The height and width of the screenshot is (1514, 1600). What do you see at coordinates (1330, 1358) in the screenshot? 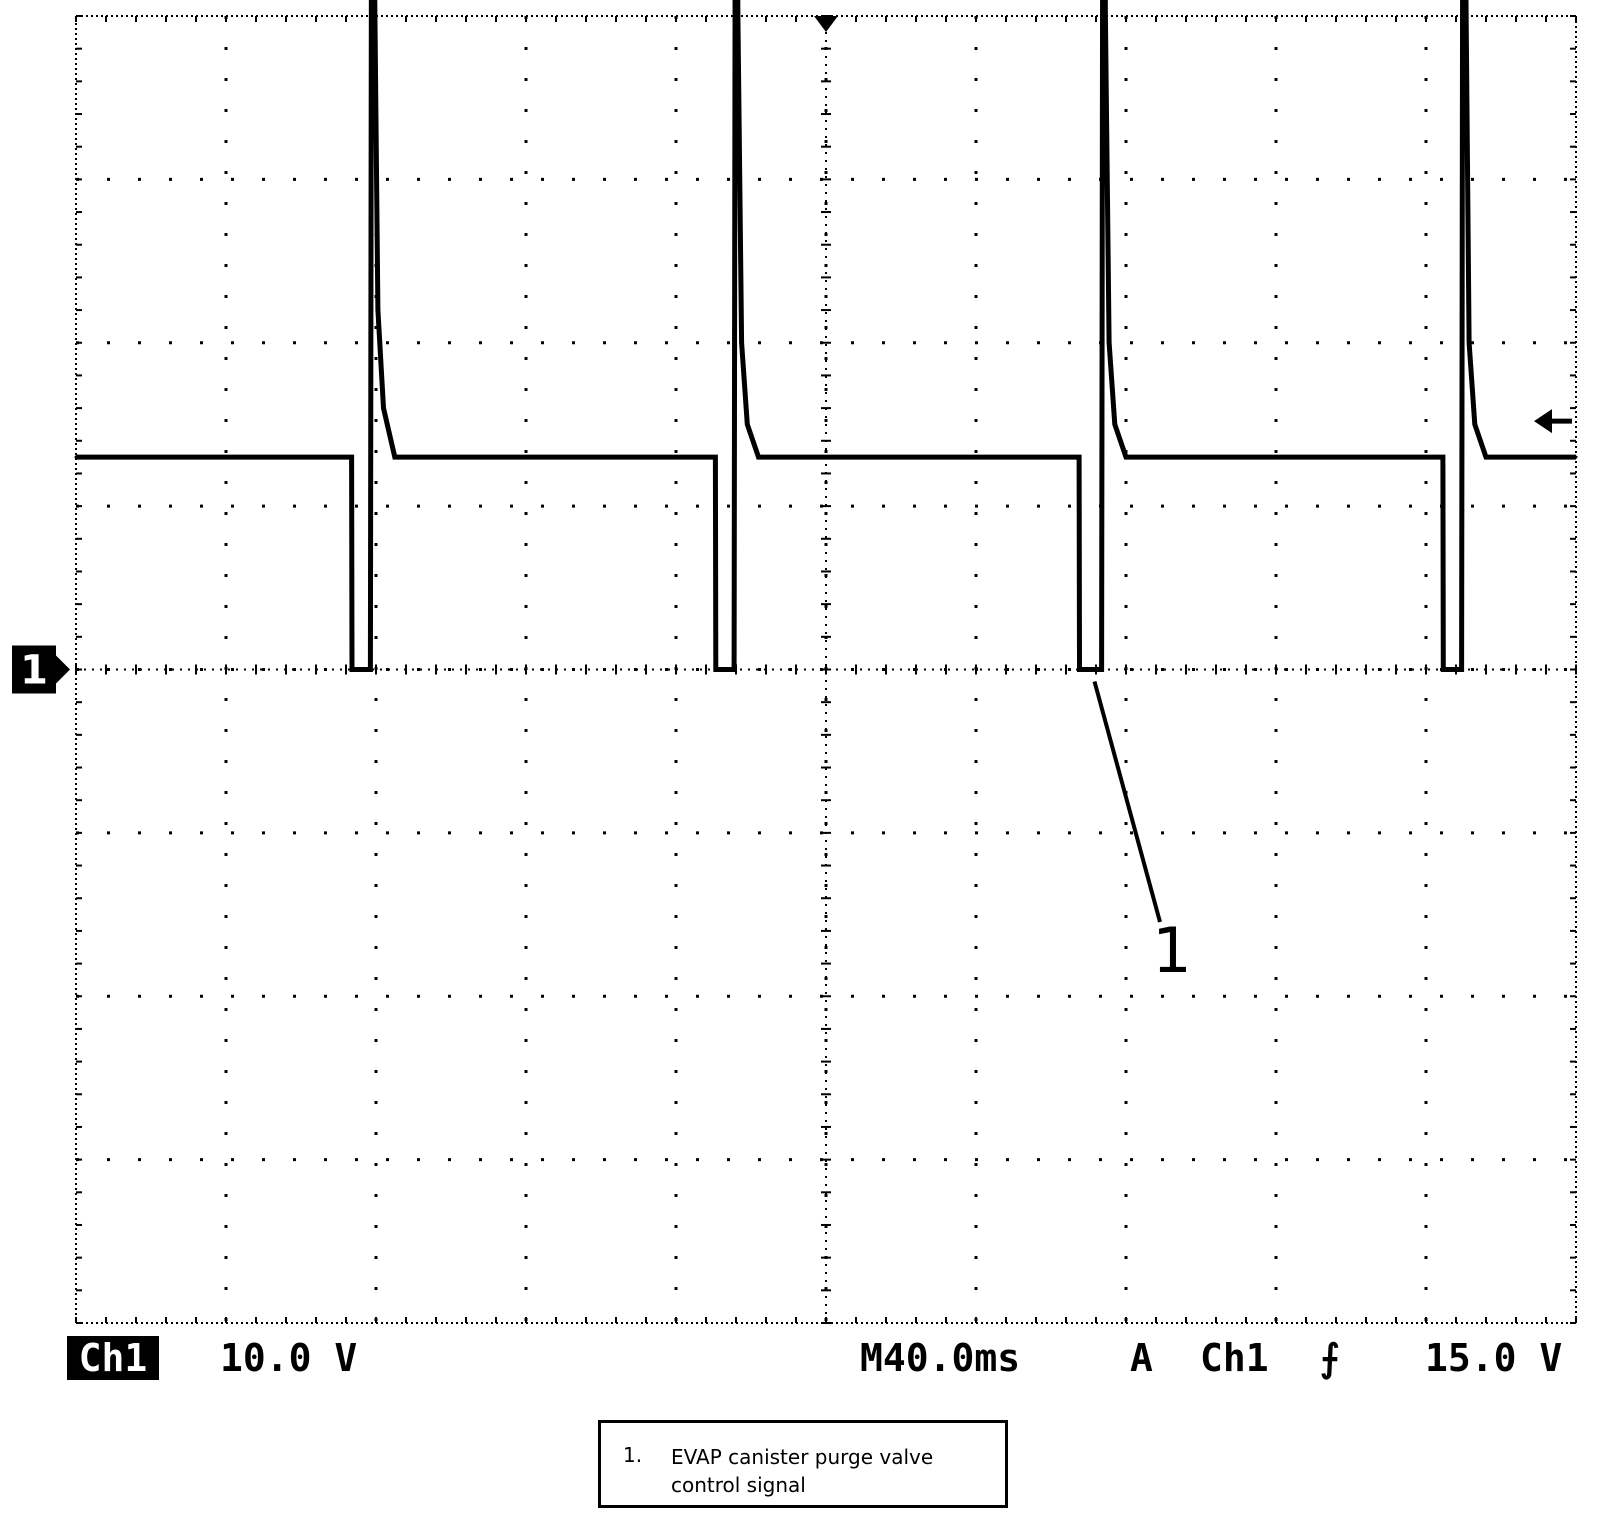
I see `trigger-slope-icon: ⨍` at bounding box center [1330, 1358].